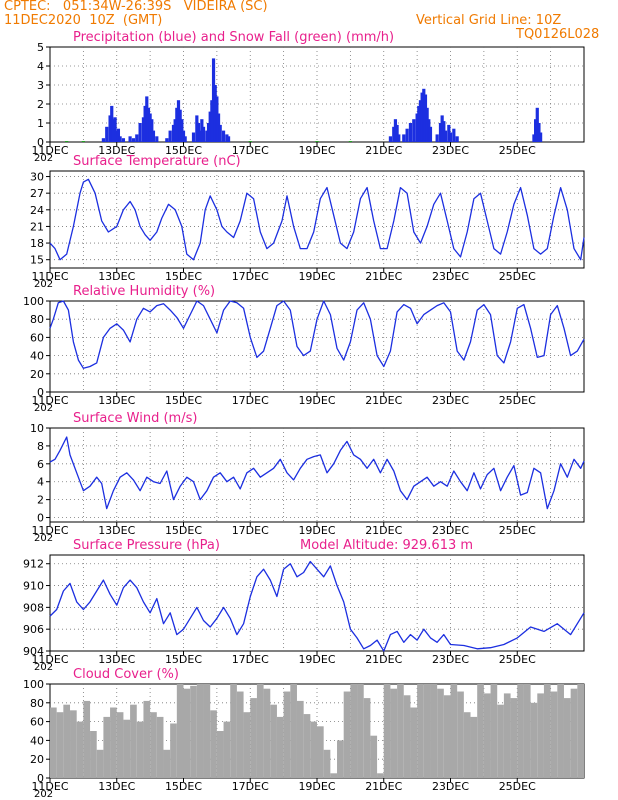  Describe the element at coordinates (40, 464) in the screenshot. I see `y-tick-label: 6` at that location.